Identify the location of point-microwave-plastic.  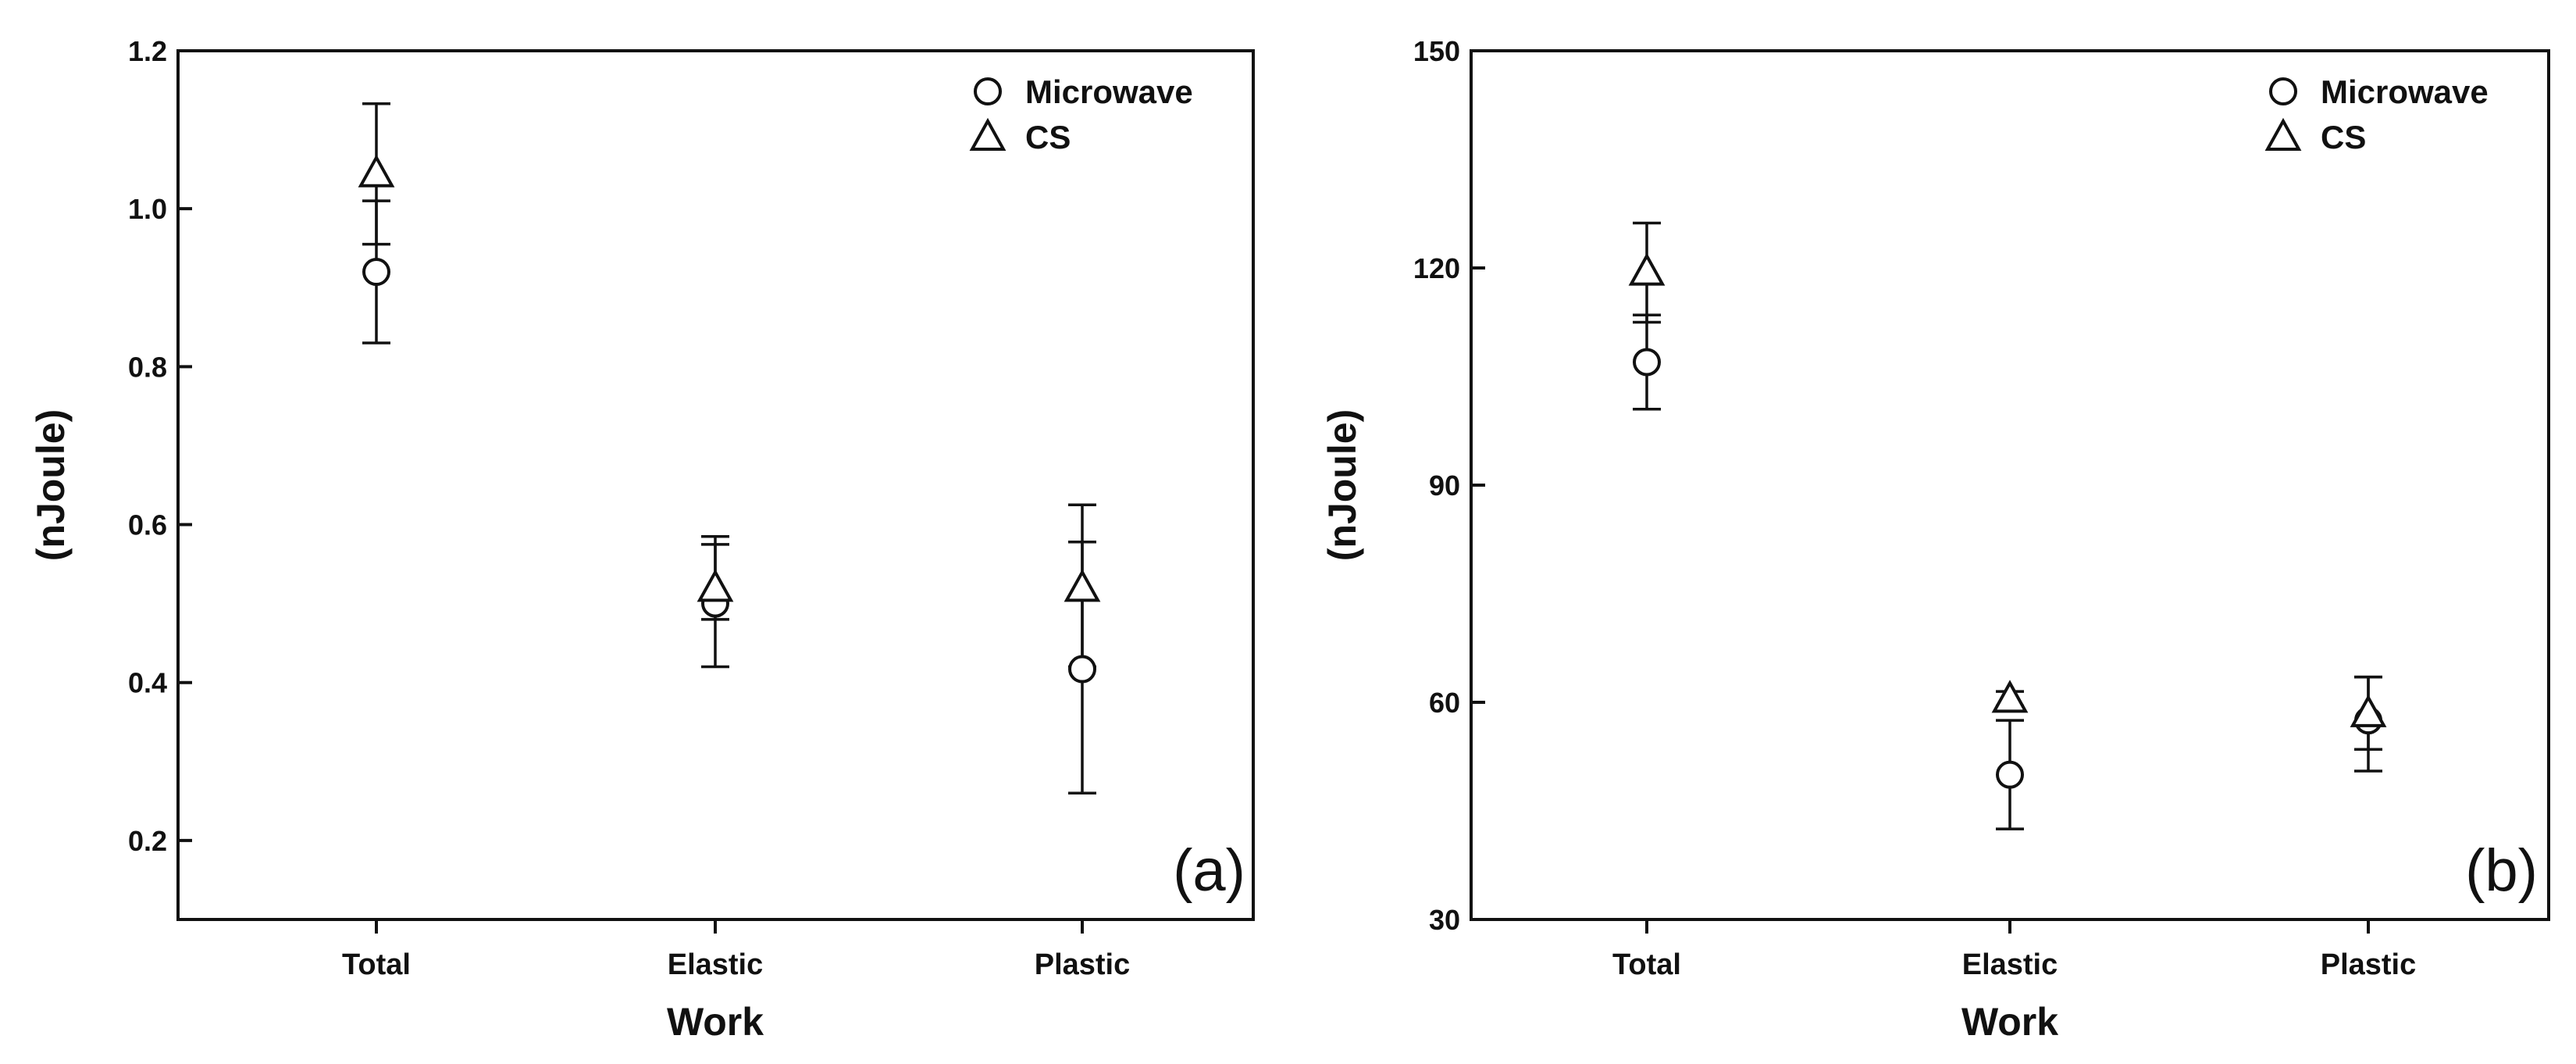
(1082, 669).